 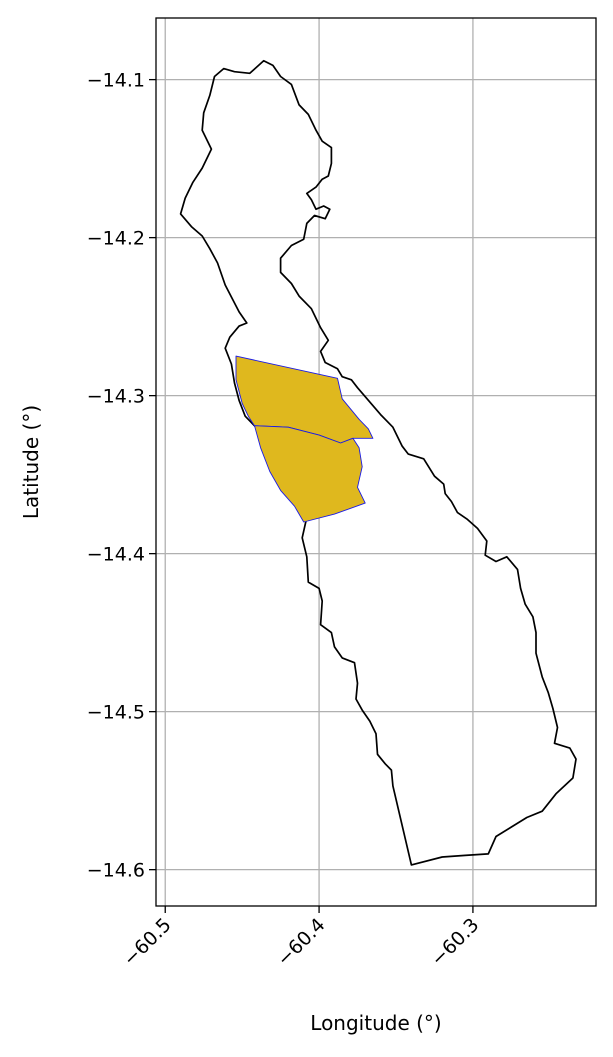 I want to click on highlighted-area-layer, so click(x=304, y=439).